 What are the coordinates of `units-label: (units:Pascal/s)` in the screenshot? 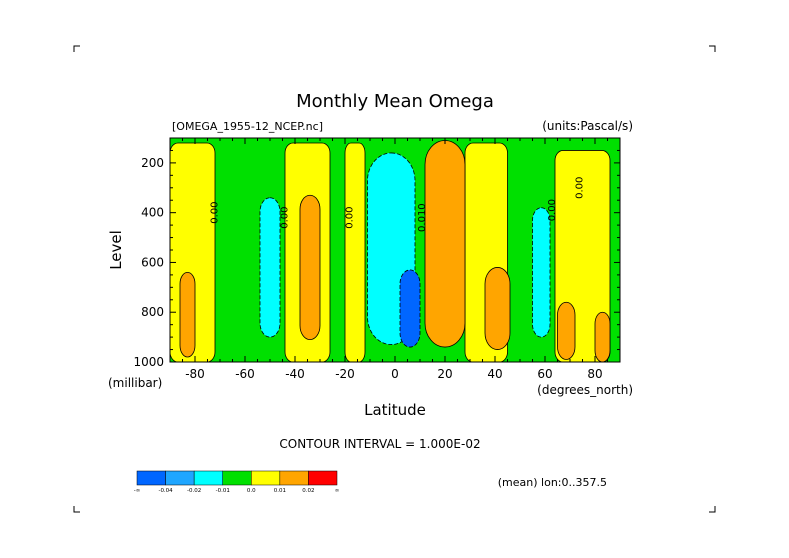 It's located at (587, 126).